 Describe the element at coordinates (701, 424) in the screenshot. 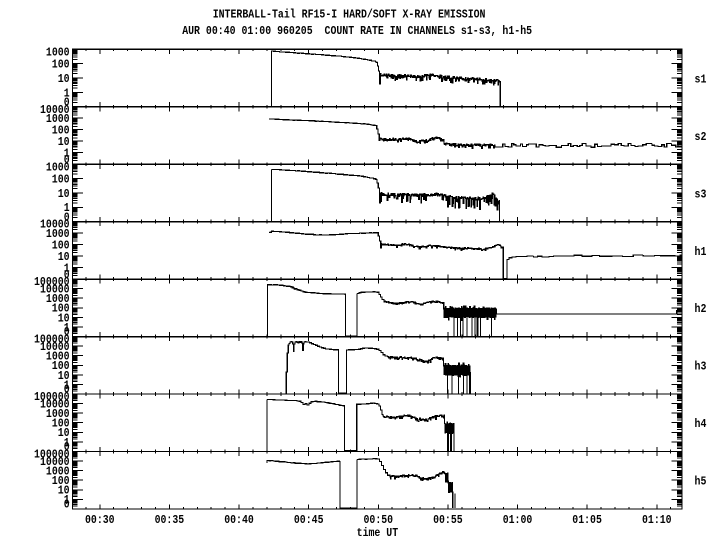

I see `svg-text: h4` at that location.